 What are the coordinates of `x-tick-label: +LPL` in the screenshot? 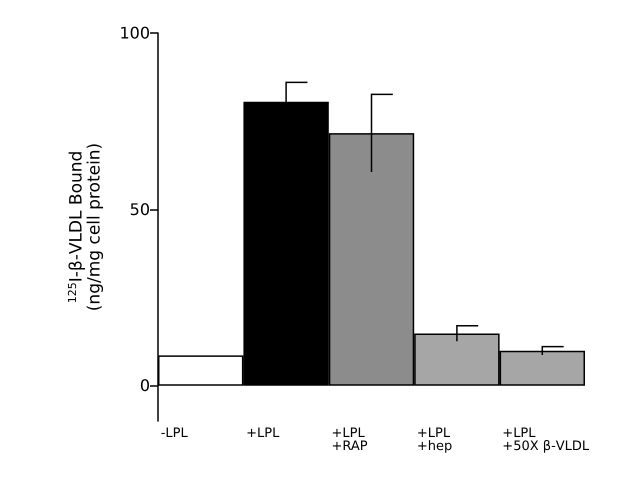 It's located at (263, 433).